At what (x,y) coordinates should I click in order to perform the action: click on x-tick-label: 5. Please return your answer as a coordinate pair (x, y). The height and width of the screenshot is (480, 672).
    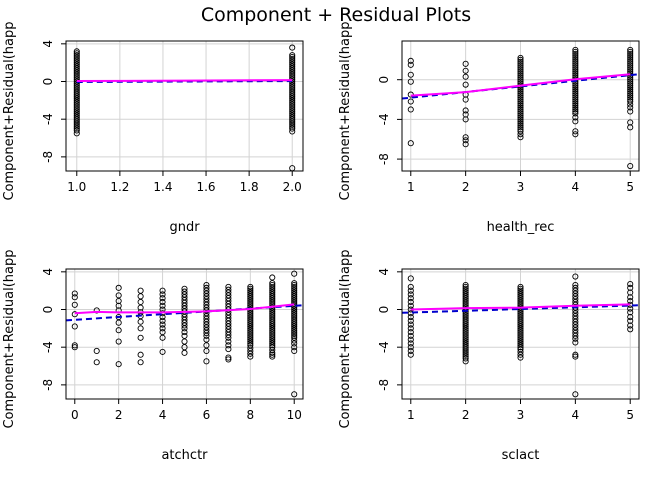
    Looking at the image, I should click on (630, 415).